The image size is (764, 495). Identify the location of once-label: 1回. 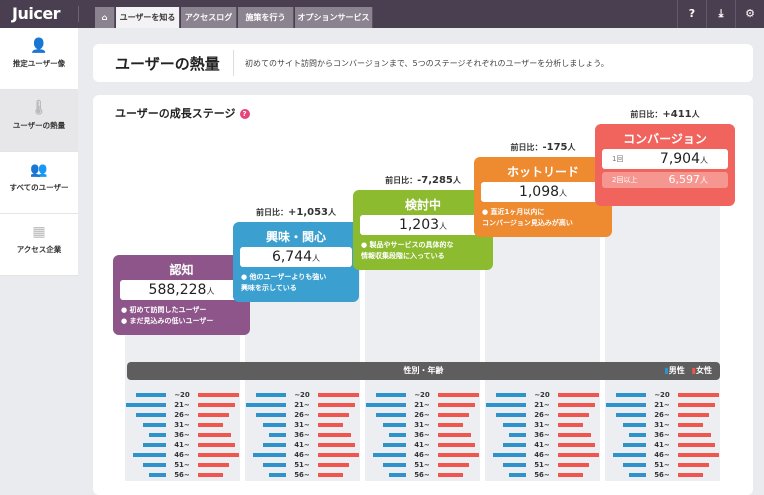
(618, 159).